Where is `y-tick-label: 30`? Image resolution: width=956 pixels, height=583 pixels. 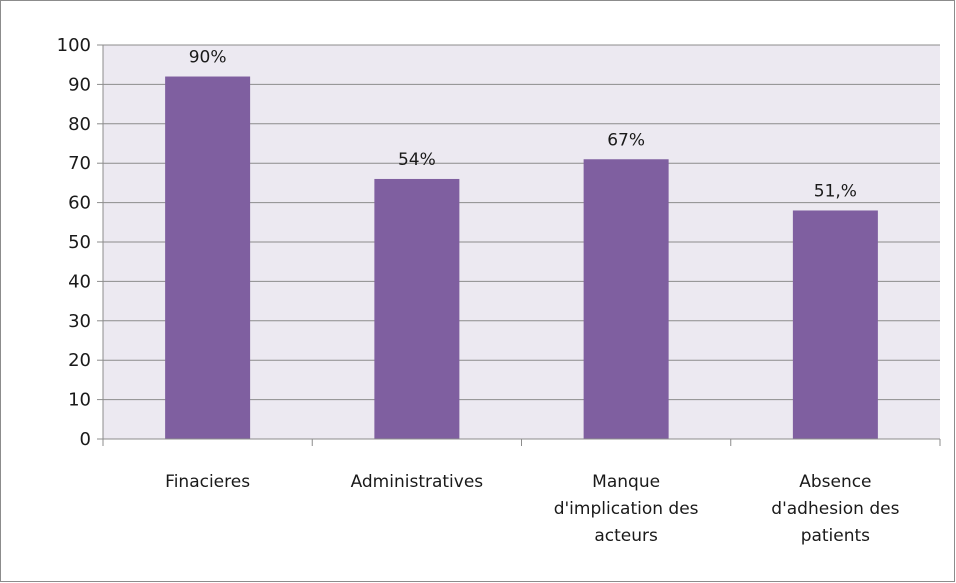
y-tick-label: 30 is located at coordinates (79, 321).